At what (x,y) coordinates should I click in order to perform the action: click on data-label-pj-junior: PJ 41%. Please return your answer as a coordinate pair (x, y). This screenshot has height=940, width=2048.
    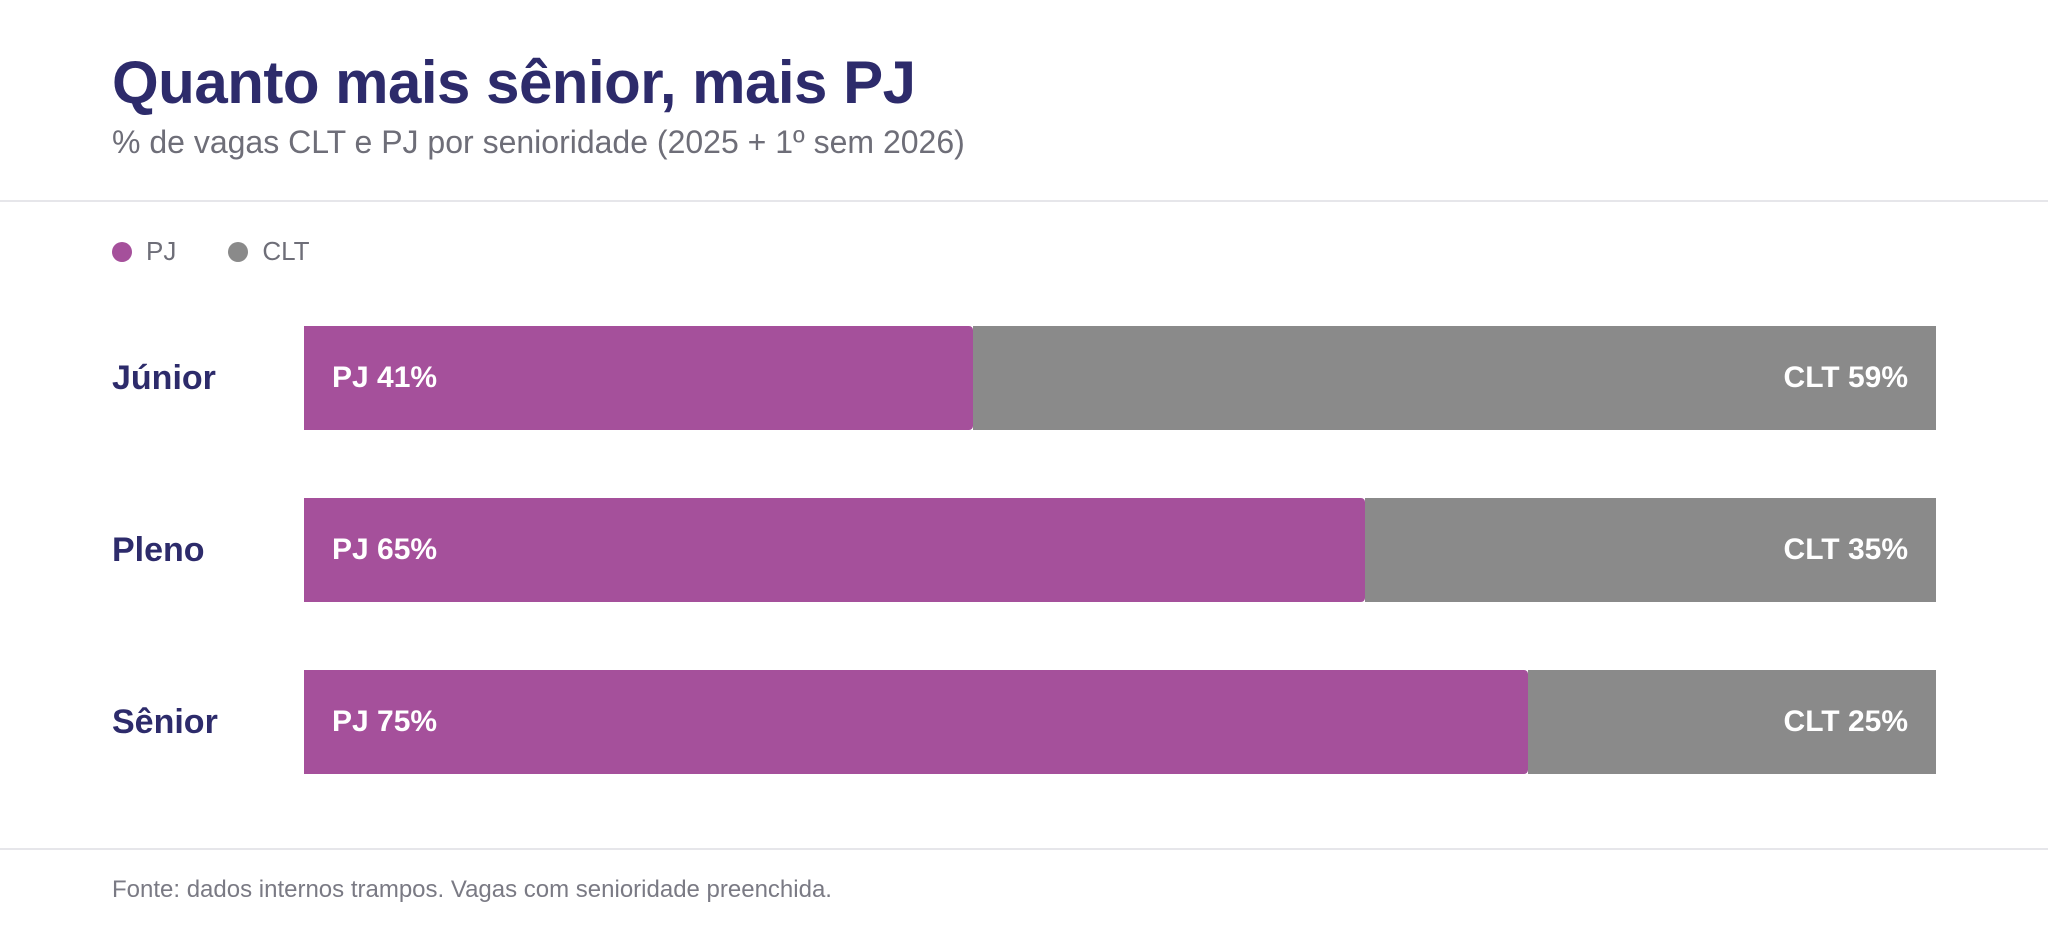
    Looking at the image, I should click on (385, 377).